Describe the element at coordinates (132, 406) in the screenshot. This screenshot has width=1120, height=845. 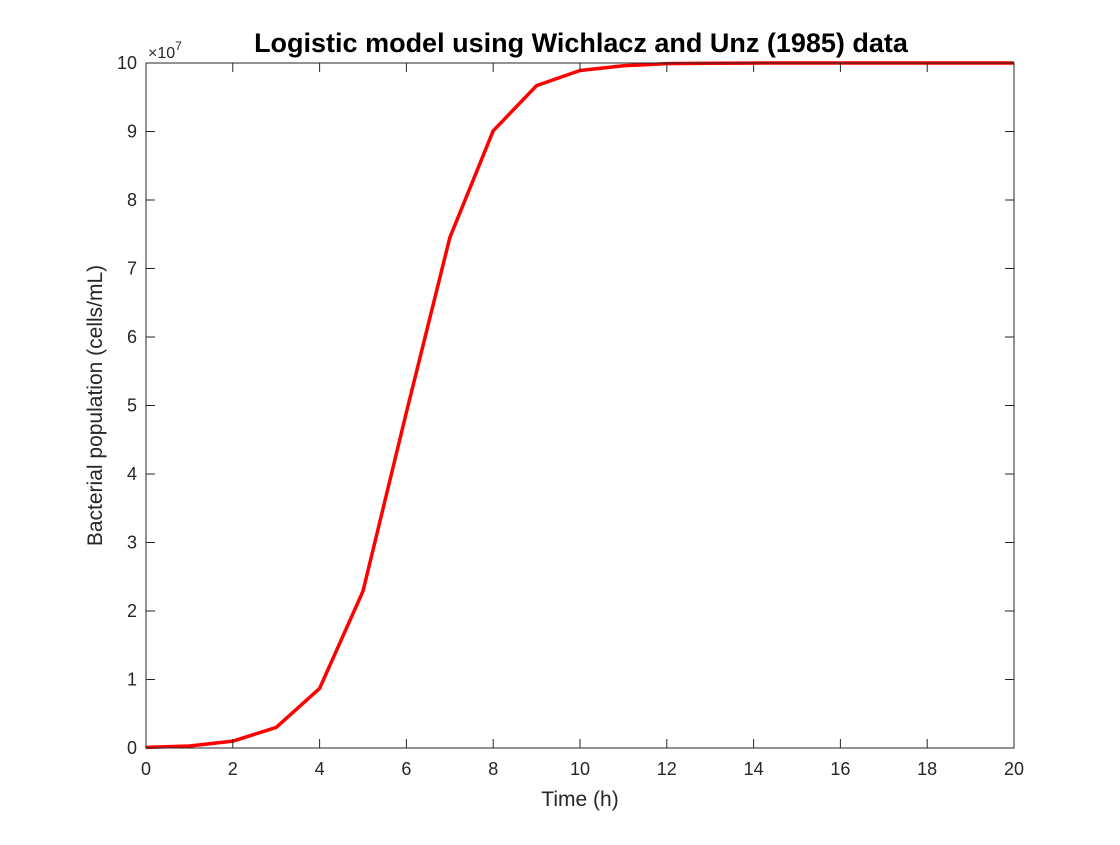
I see `y-tick-label: 5` at that location.